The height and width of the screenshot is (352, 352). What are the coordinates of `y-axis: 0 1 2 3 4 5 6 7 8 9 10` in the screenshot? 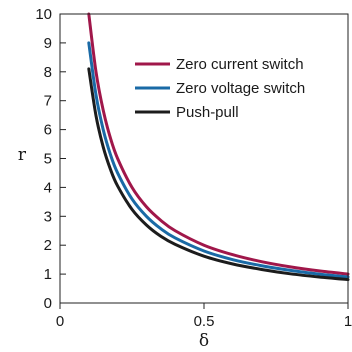 It's located at (50, 159).